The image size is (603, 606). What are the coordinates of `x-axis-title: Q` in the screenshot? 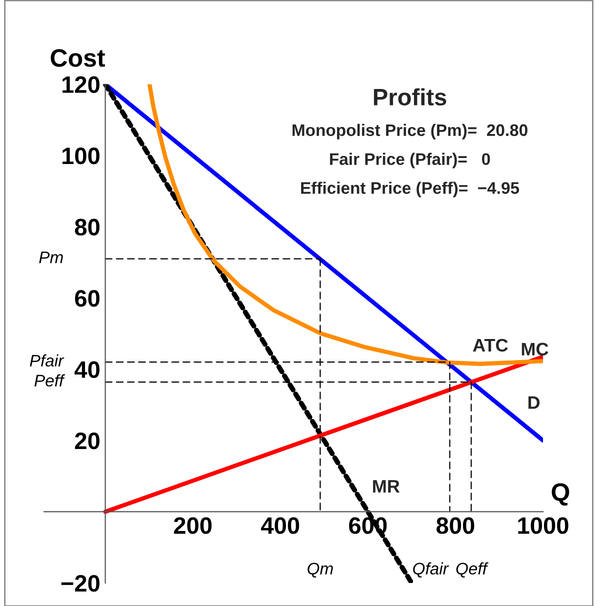 It's located at (561, 494).